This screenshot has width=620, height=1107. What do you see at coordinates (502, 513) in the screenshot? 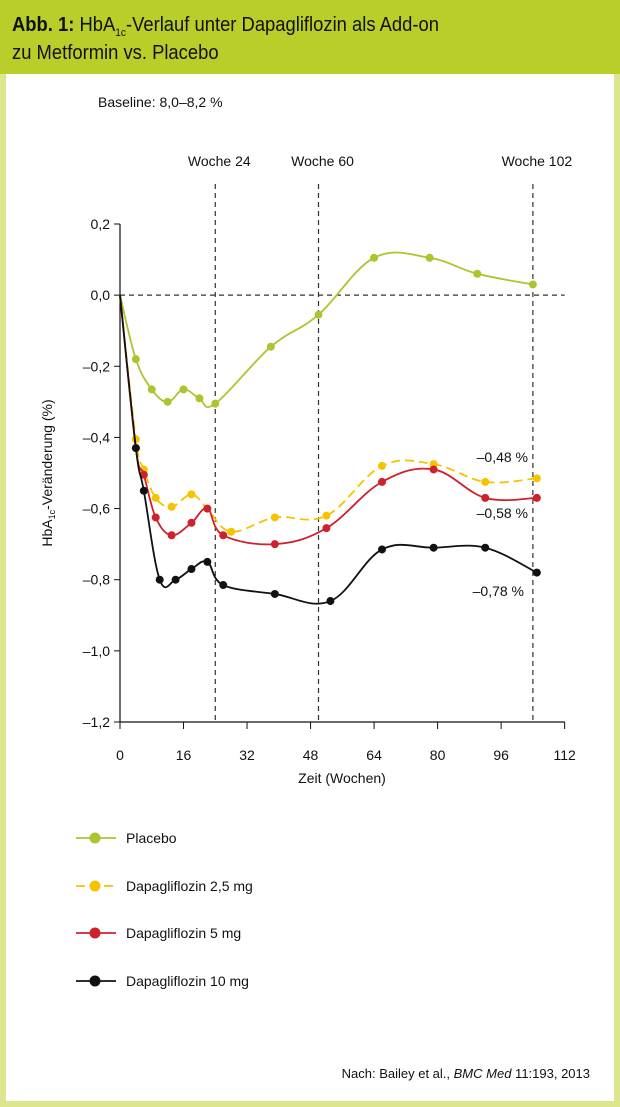
I see `end-value-label: –0,58 %` at bounding box center [502, 513].